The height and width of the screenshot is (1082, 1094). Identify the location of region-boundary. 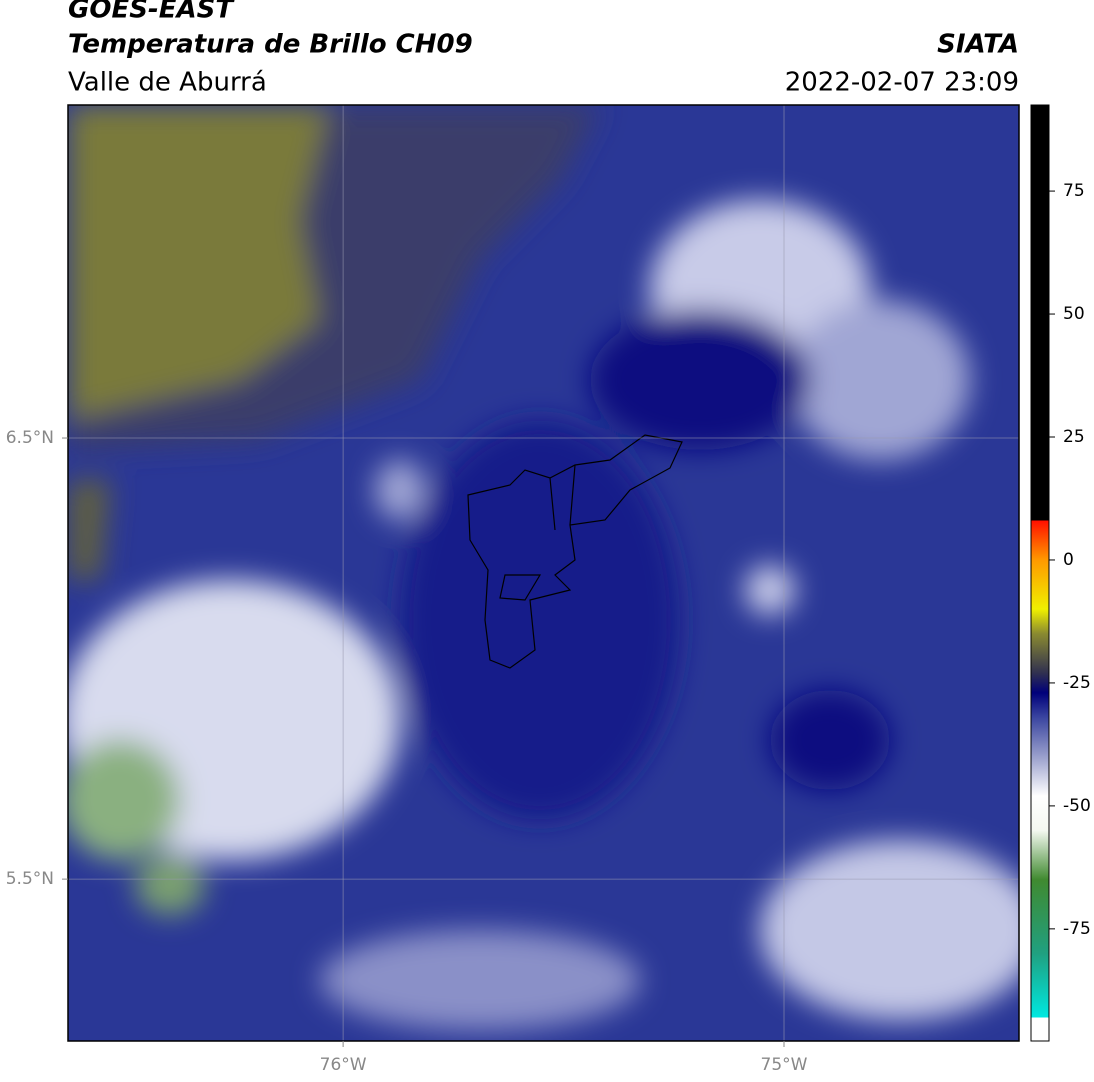
(575, 551).